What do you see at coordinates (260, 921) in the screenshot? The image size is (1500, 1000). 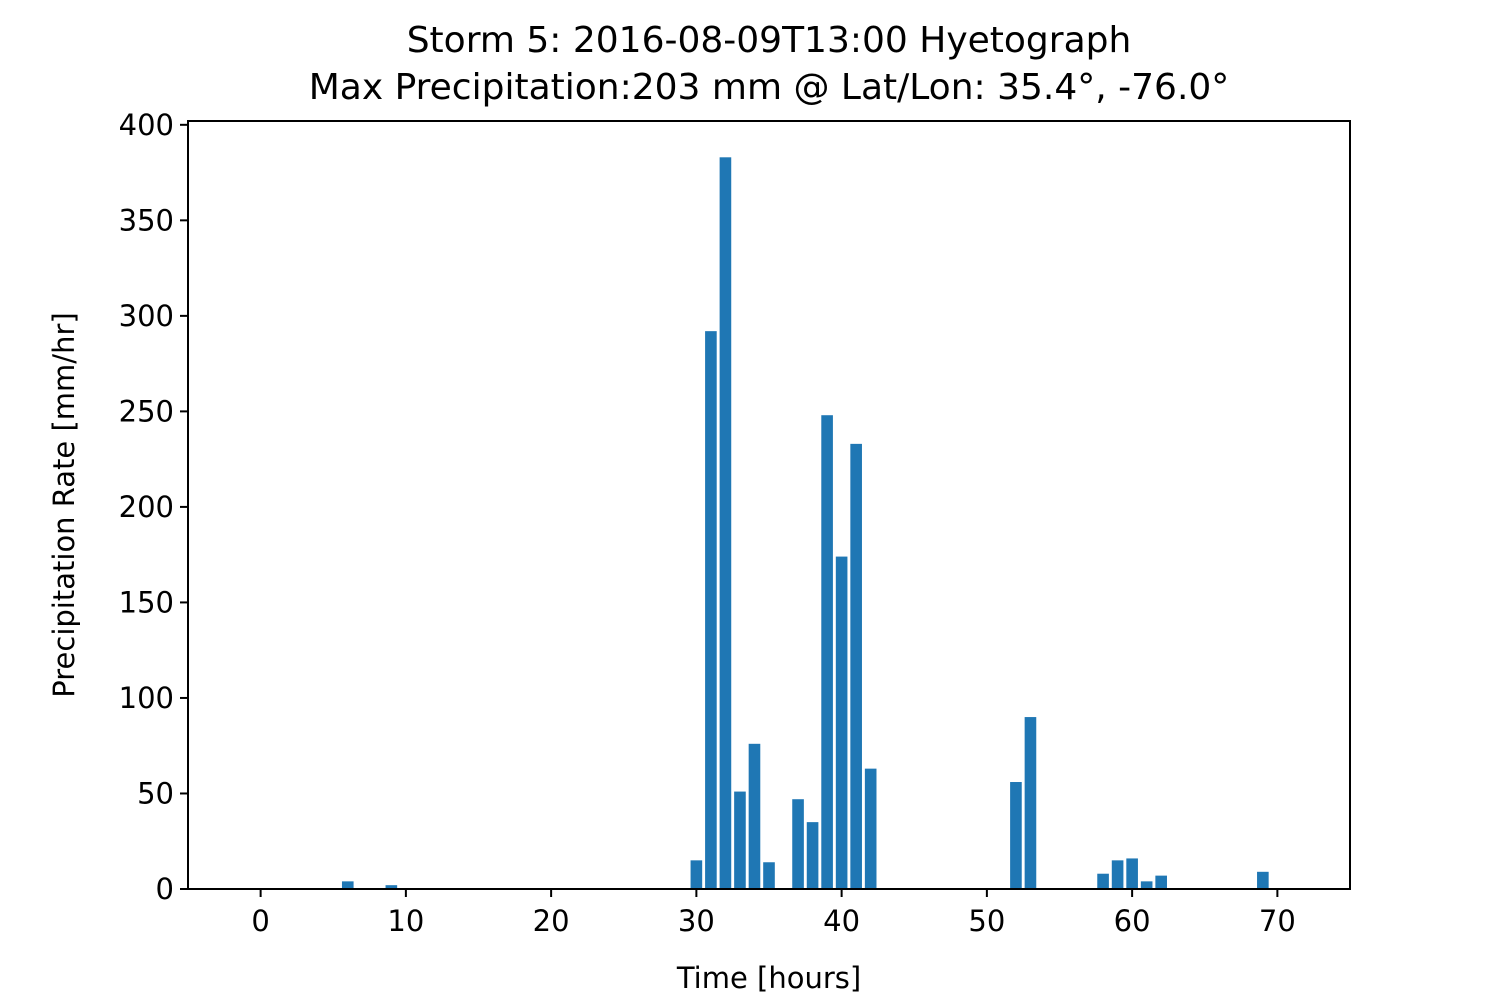 I see `x-tick-label: 0` at bounding box center [260, 921].